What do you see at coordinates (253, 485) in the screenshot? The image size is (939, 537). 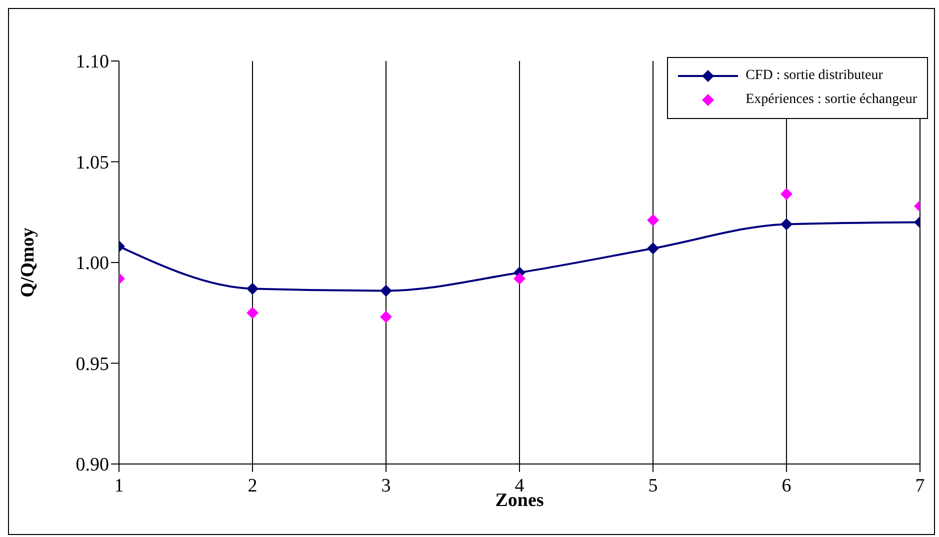 I see `x-tick-label: 2` at bounding box center [253, 485].